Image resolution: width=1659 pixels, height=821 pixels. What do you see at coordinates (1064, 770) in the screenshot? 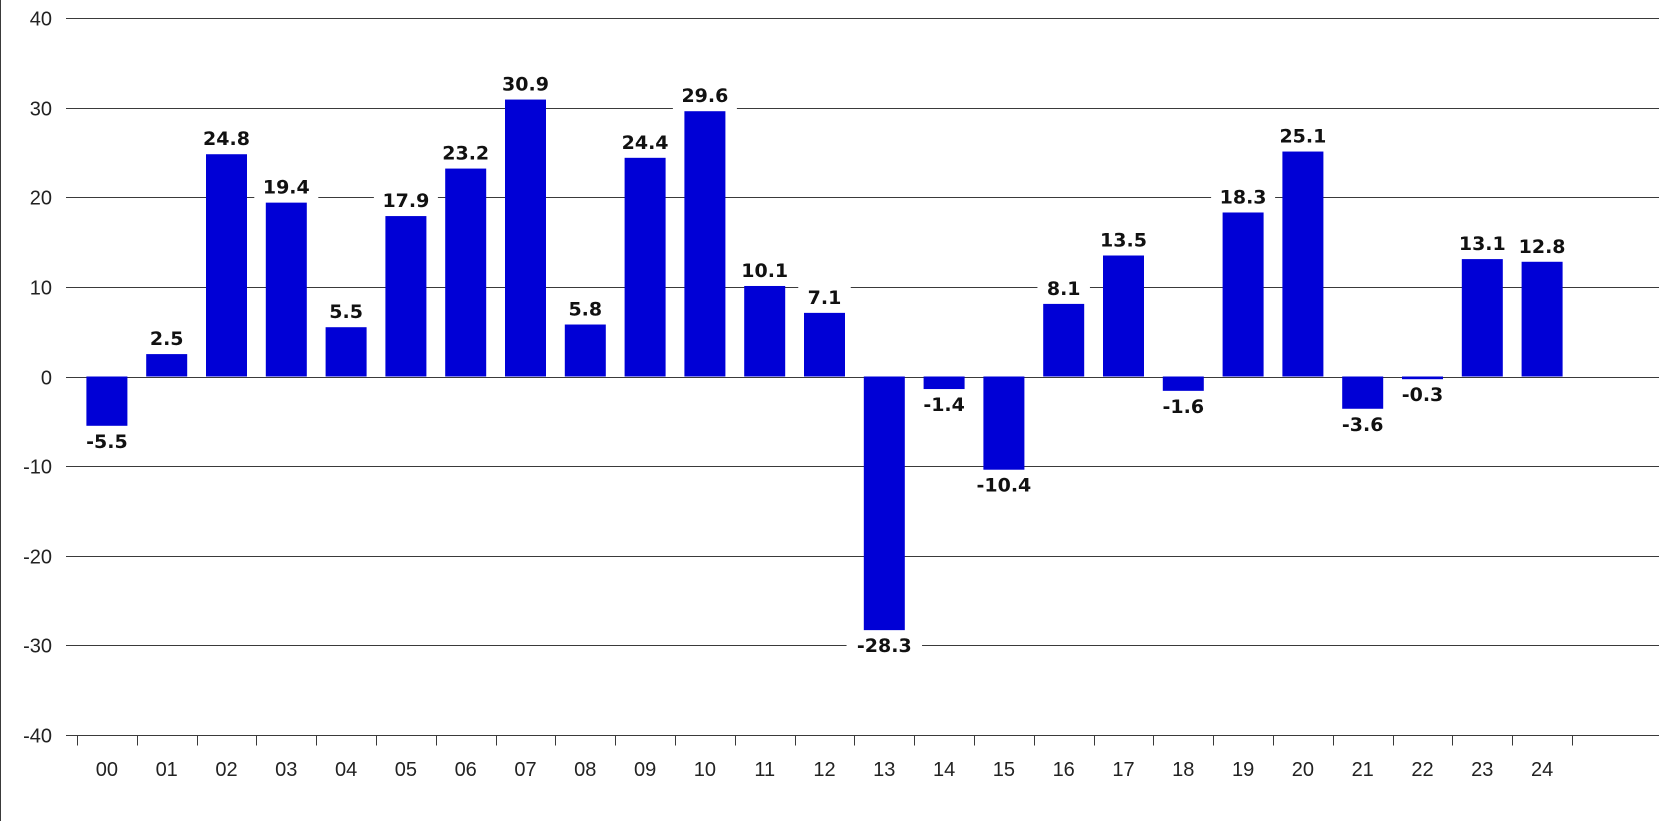
I see `x-tick-label: 16` at bounding box center [1064, 770].